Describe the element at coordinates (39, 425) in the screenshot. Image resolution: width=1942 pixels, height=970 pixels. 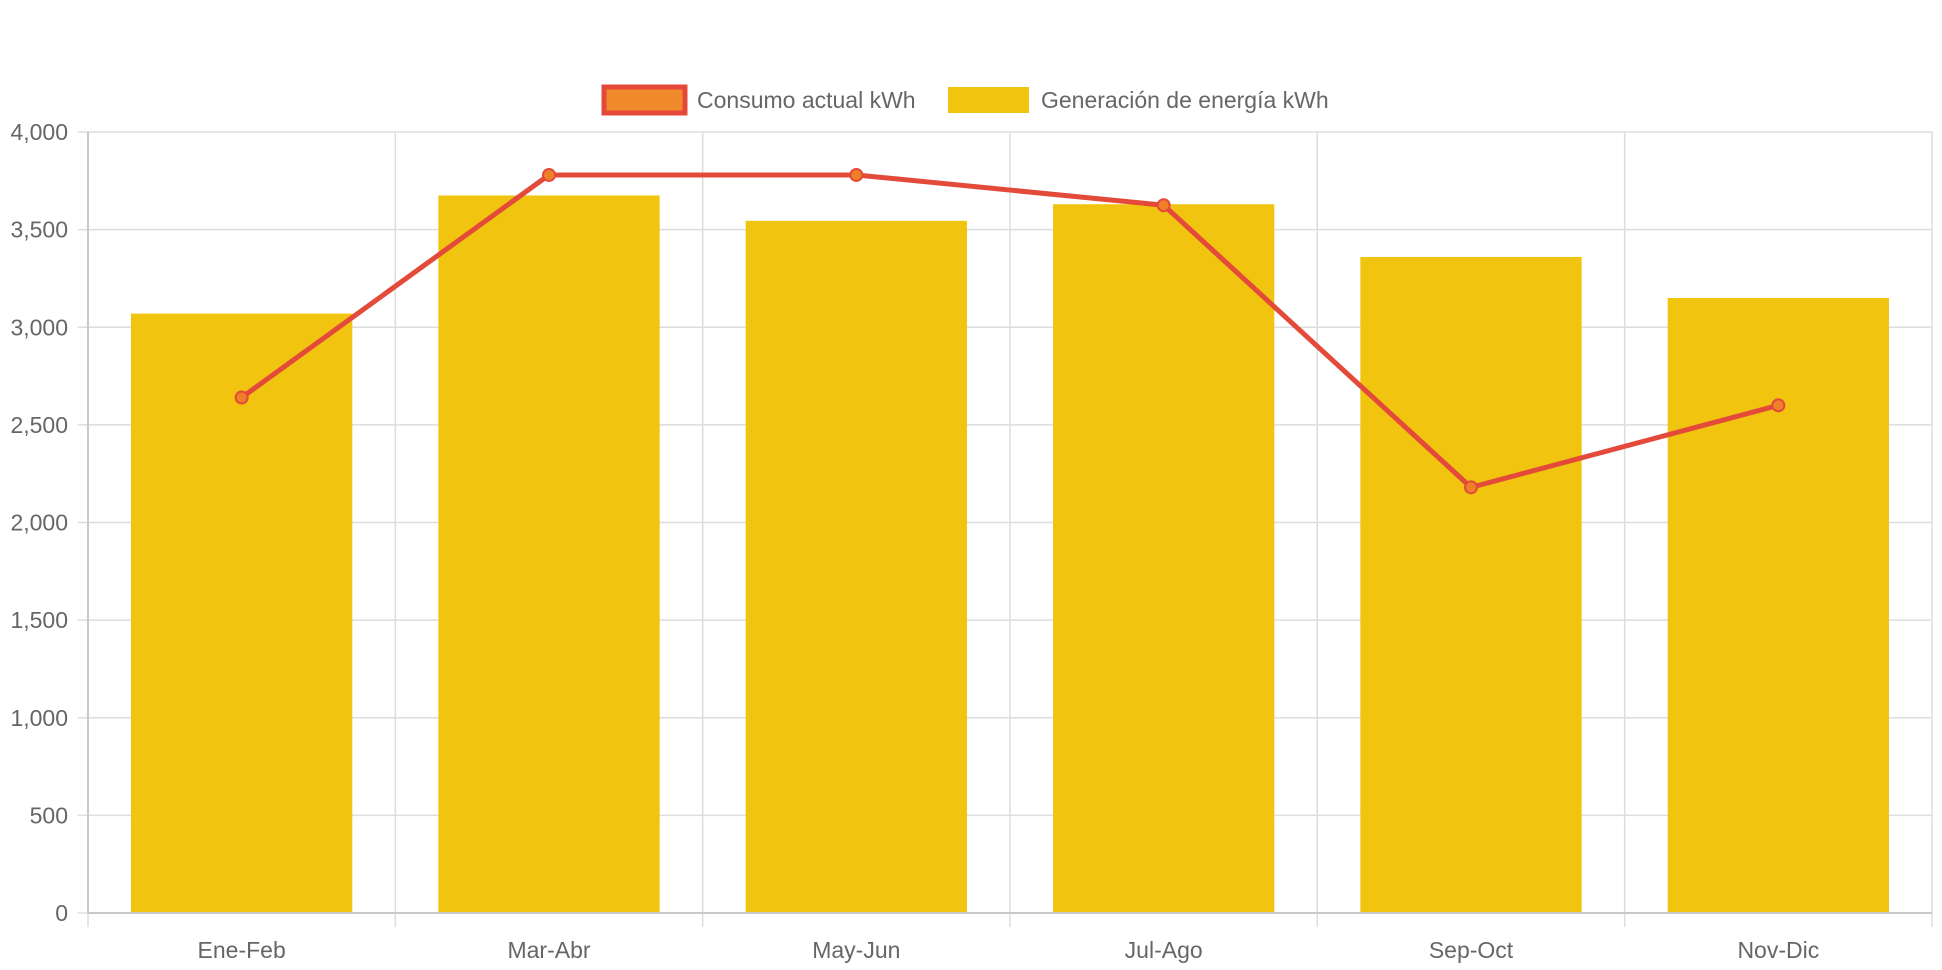
I see `y-tick-label: 2,500` at that location.